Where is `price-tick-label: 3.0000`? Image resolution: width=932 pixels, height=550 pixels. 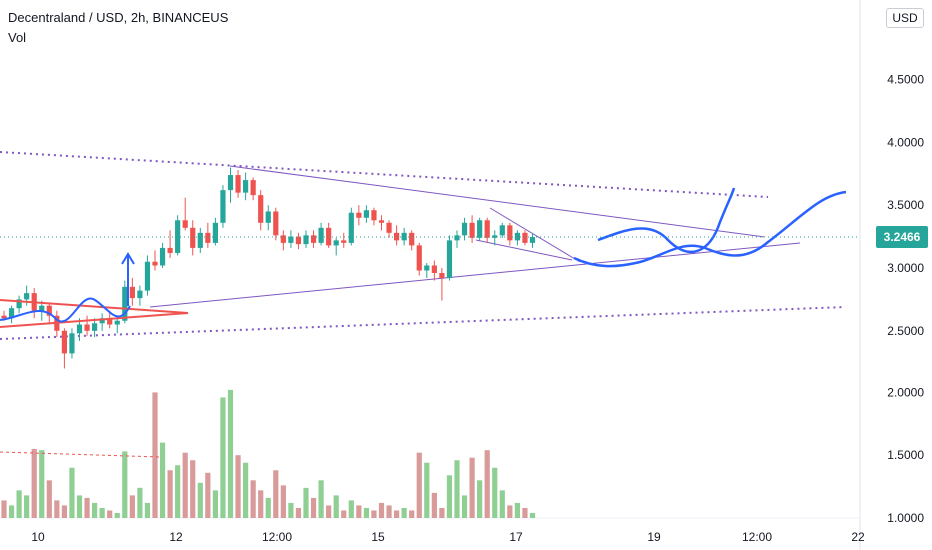
price-tick-label: 3.0000 is located at coordinates (905, 268).